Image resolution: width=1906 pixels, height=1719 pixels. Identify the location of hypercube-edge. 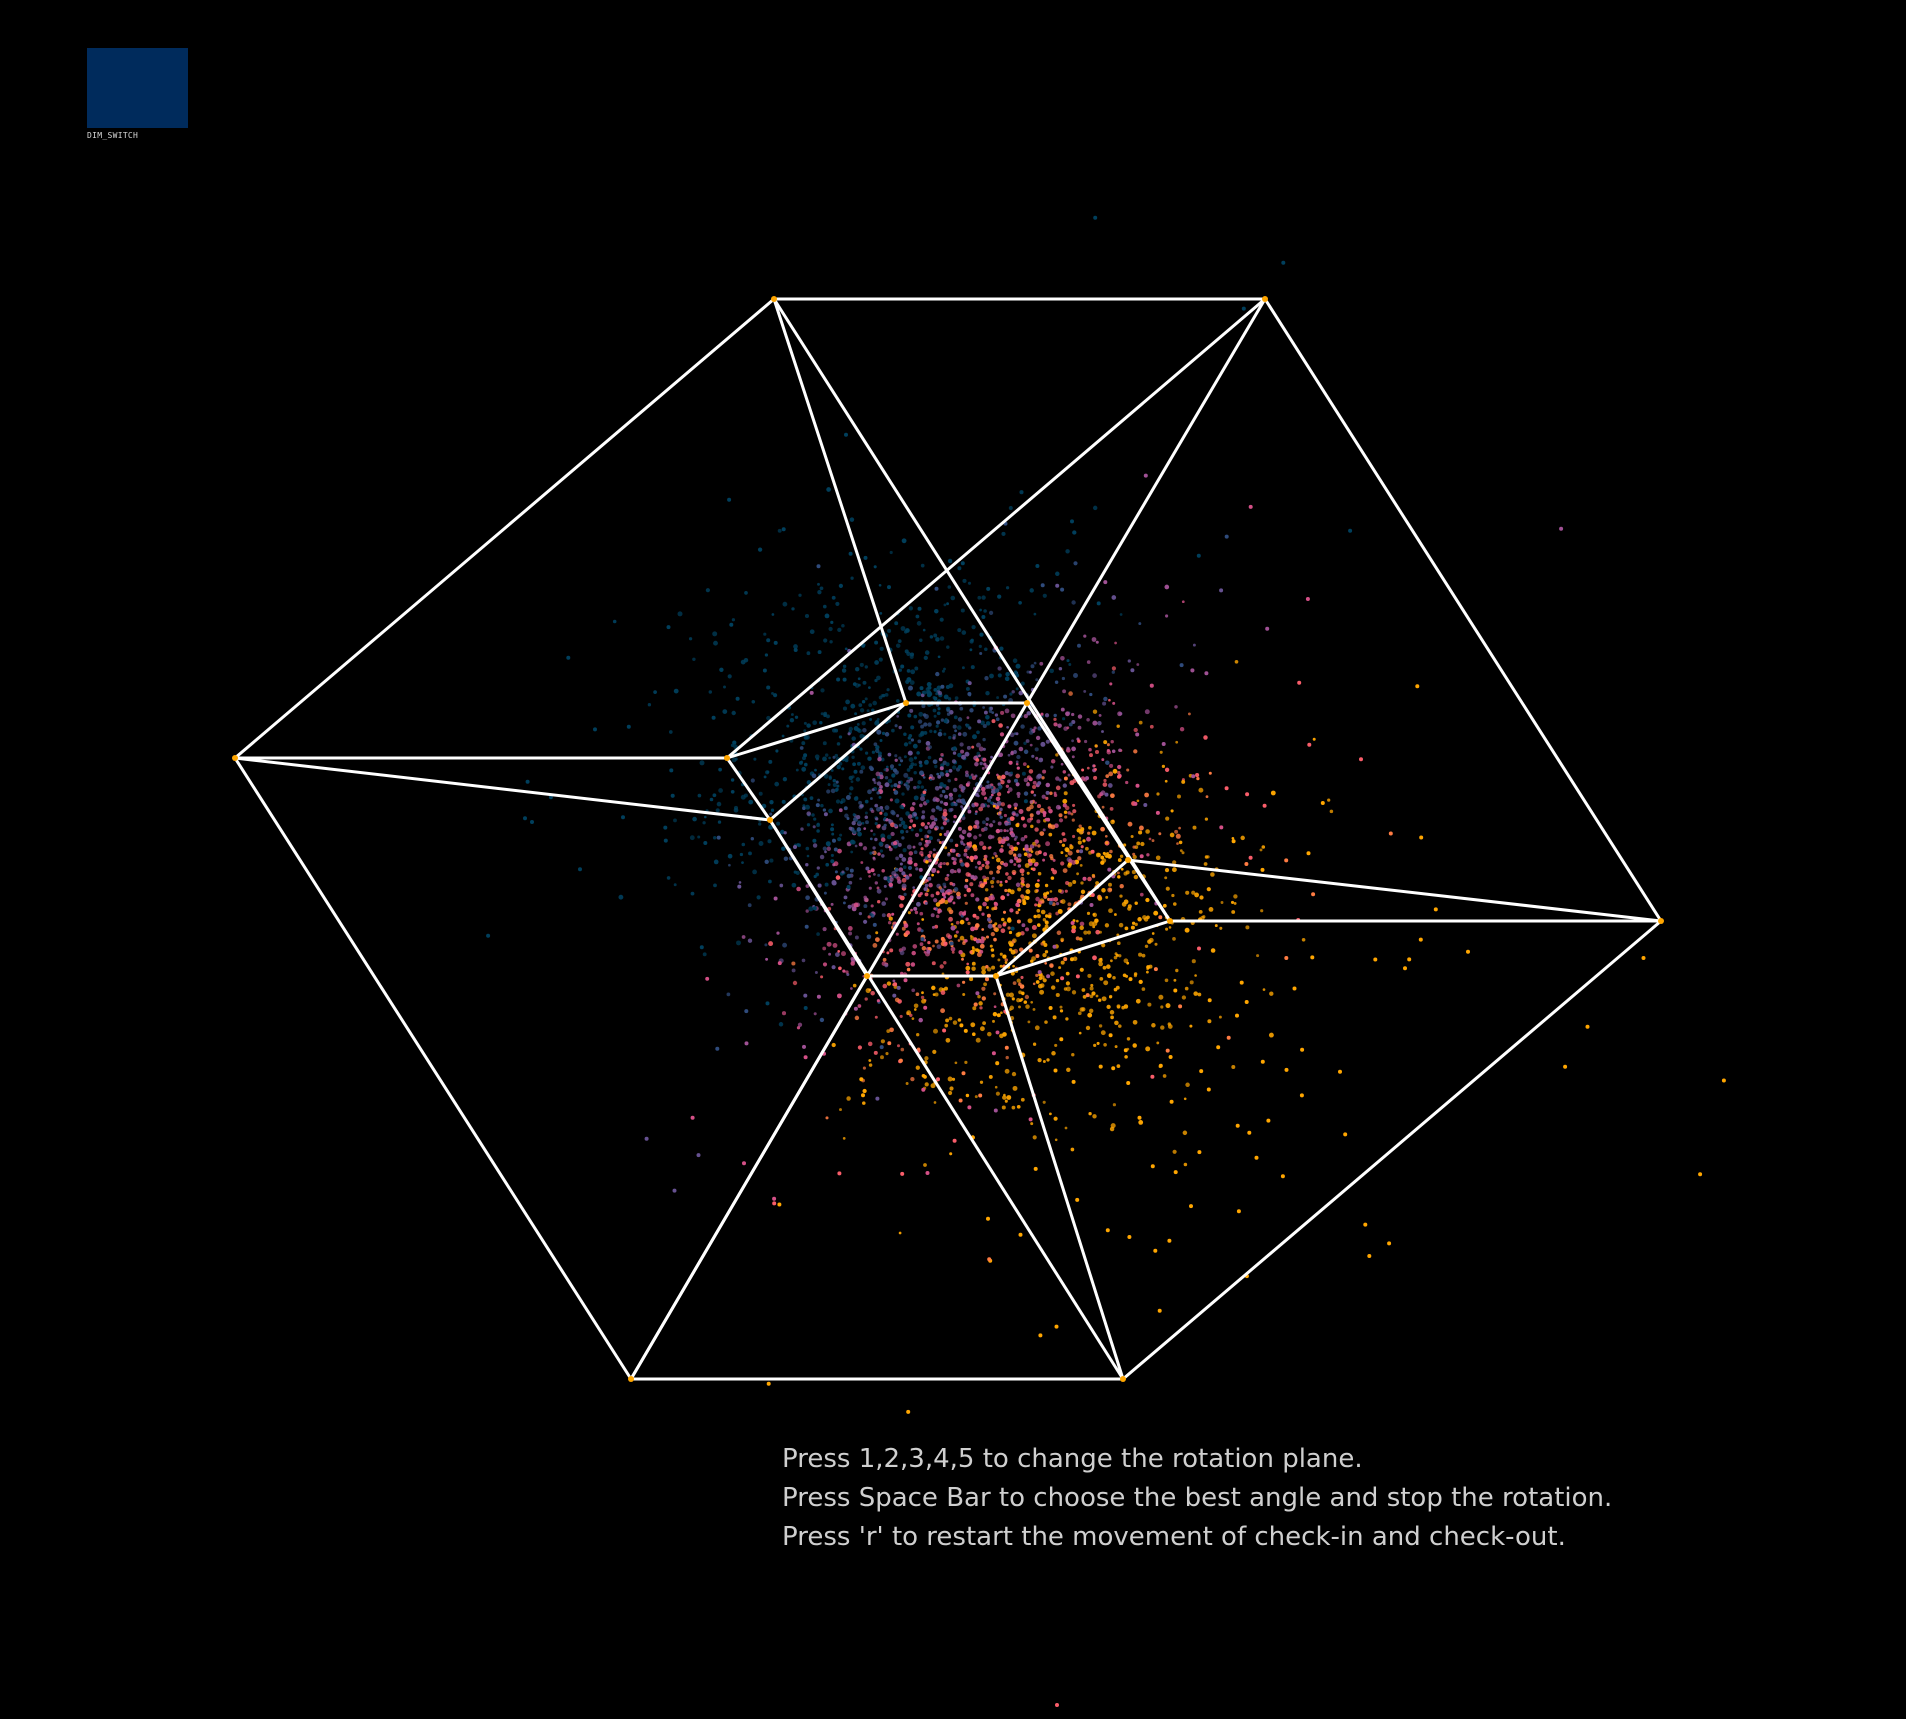
(1059, 1177).